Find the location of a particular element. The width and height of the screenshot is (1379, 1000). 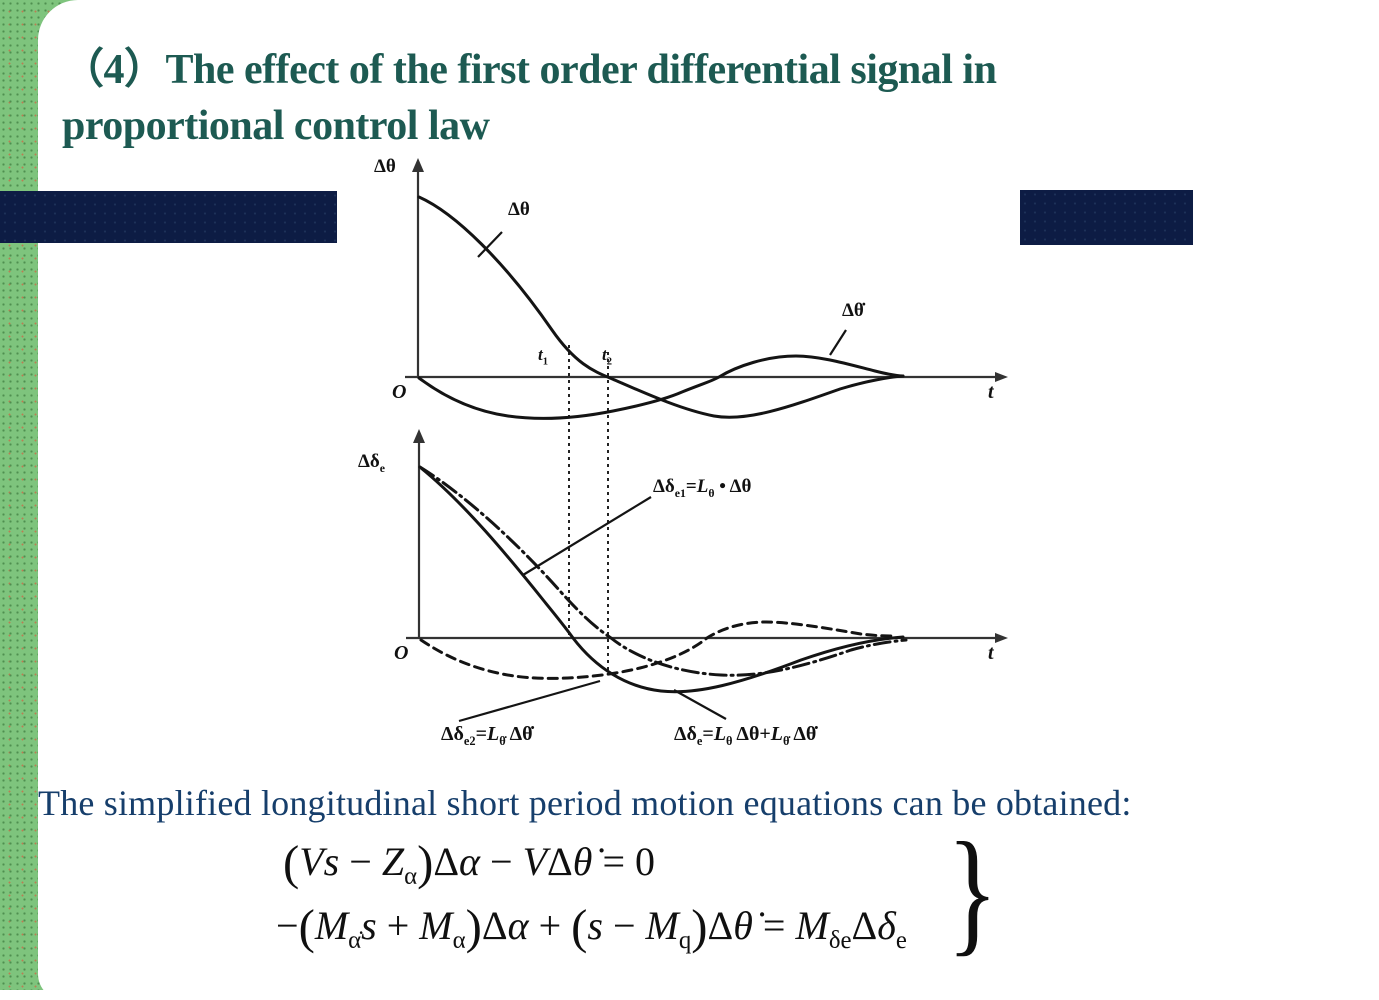

t2-label: t2 is located at coordinates (607, 356).